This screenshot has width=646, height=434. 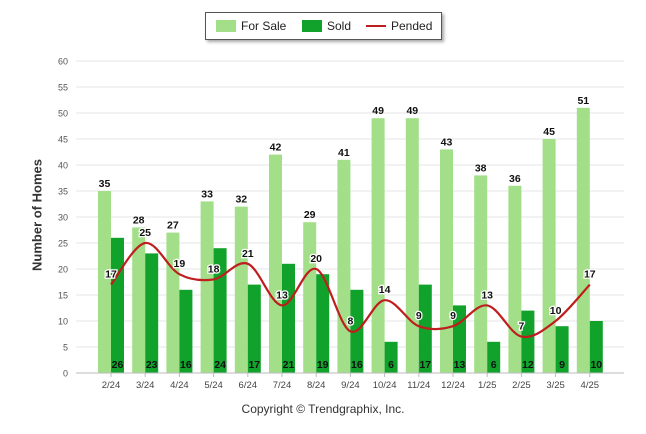 I want to click on x-tick-label: 3/24, so click(x=145, y=385).